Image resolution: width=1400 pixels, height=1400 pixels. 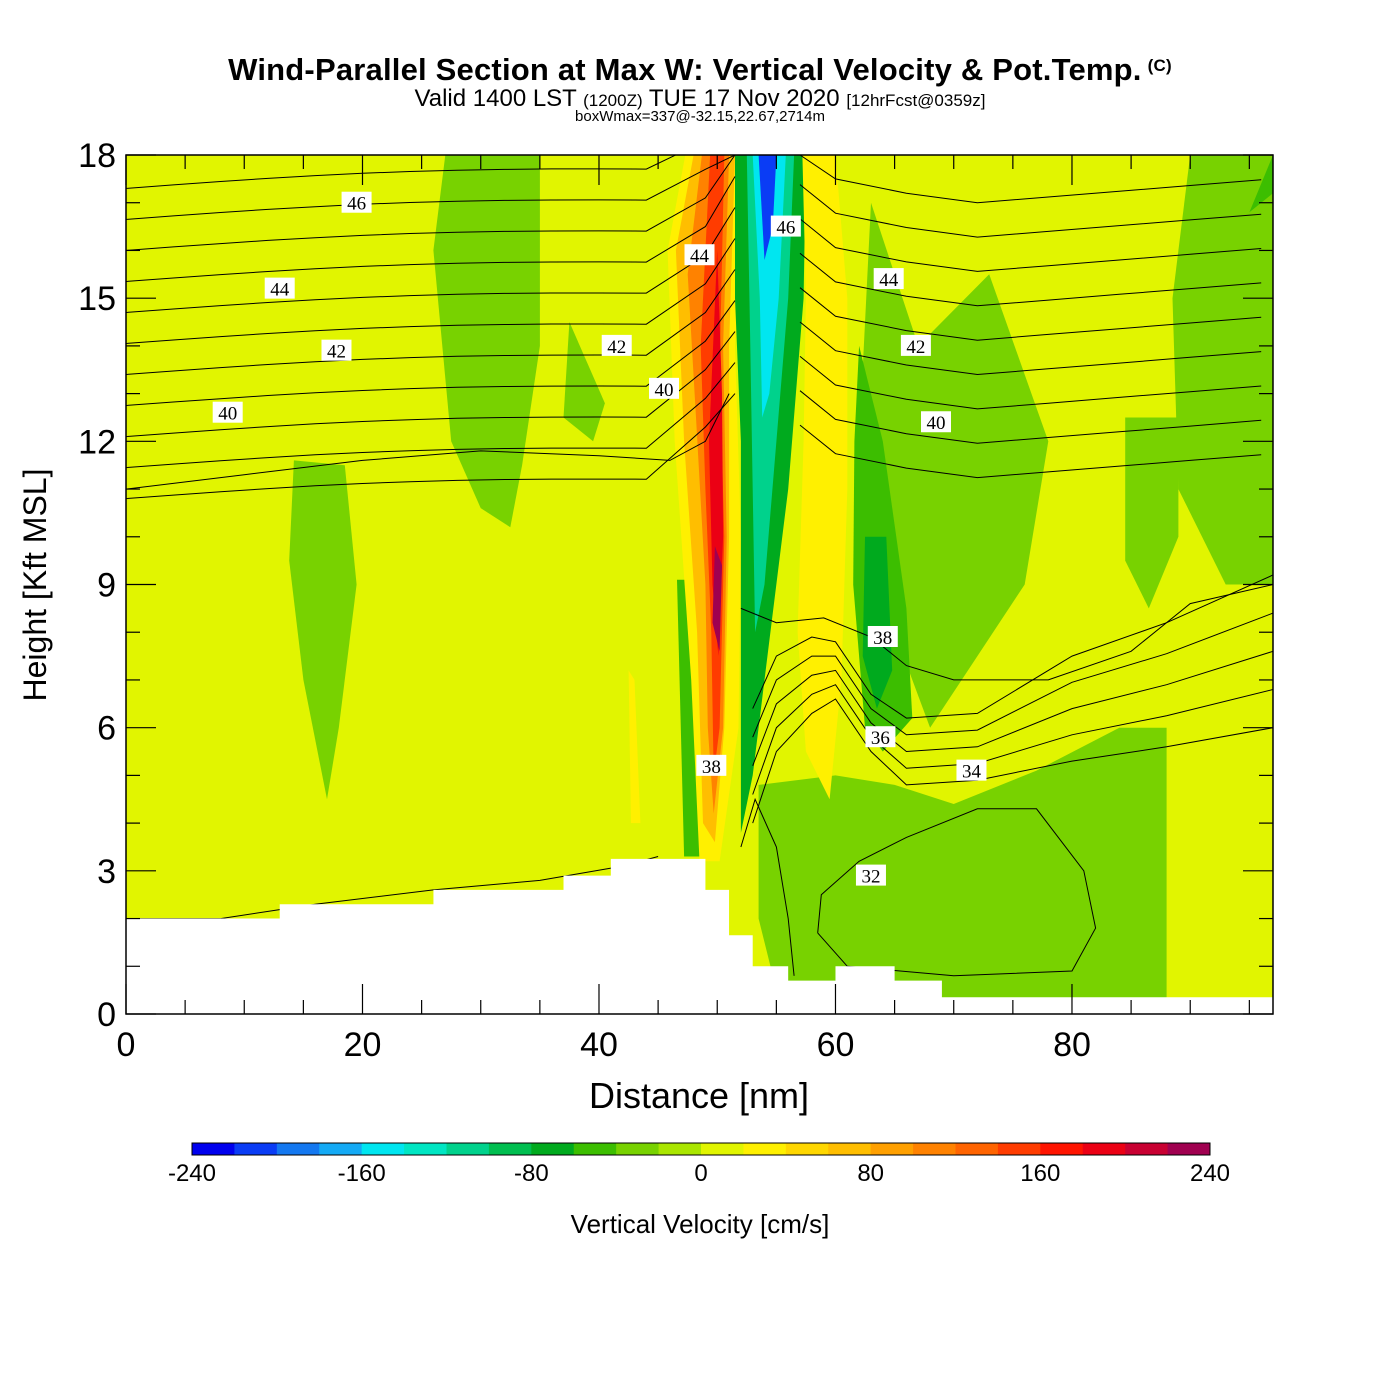 I want to click on y-tick-label: 6, so click(x=106, y=729).